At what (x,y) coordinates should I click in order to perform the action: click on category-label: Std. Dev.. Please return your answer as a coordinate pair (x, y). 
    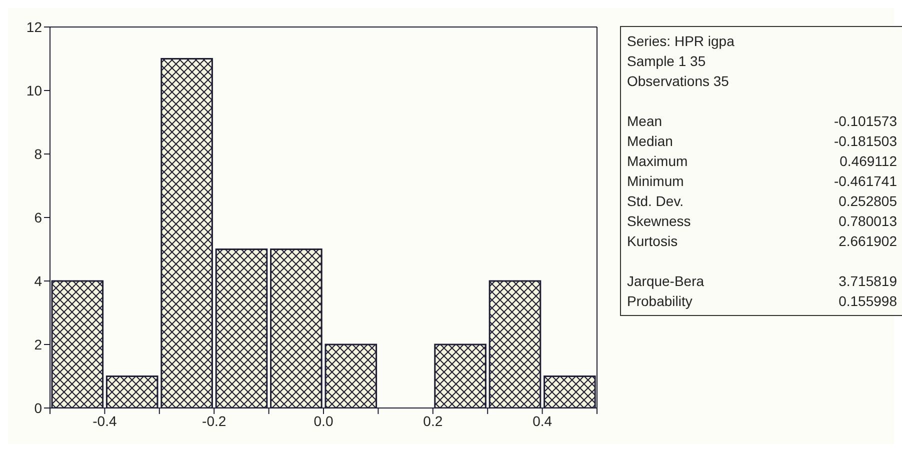
    Looking at the image, I should click on (655, 201).